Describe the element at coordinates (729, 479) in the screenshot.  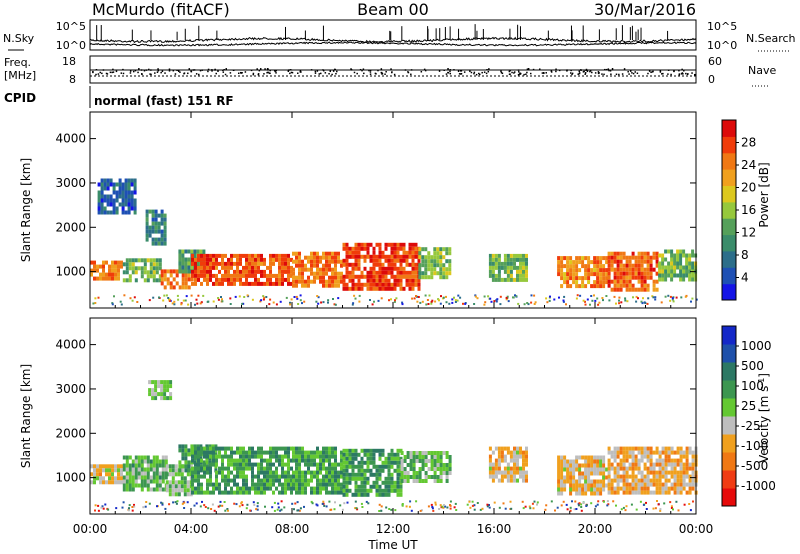
I see `colorbar-segment` at that location.